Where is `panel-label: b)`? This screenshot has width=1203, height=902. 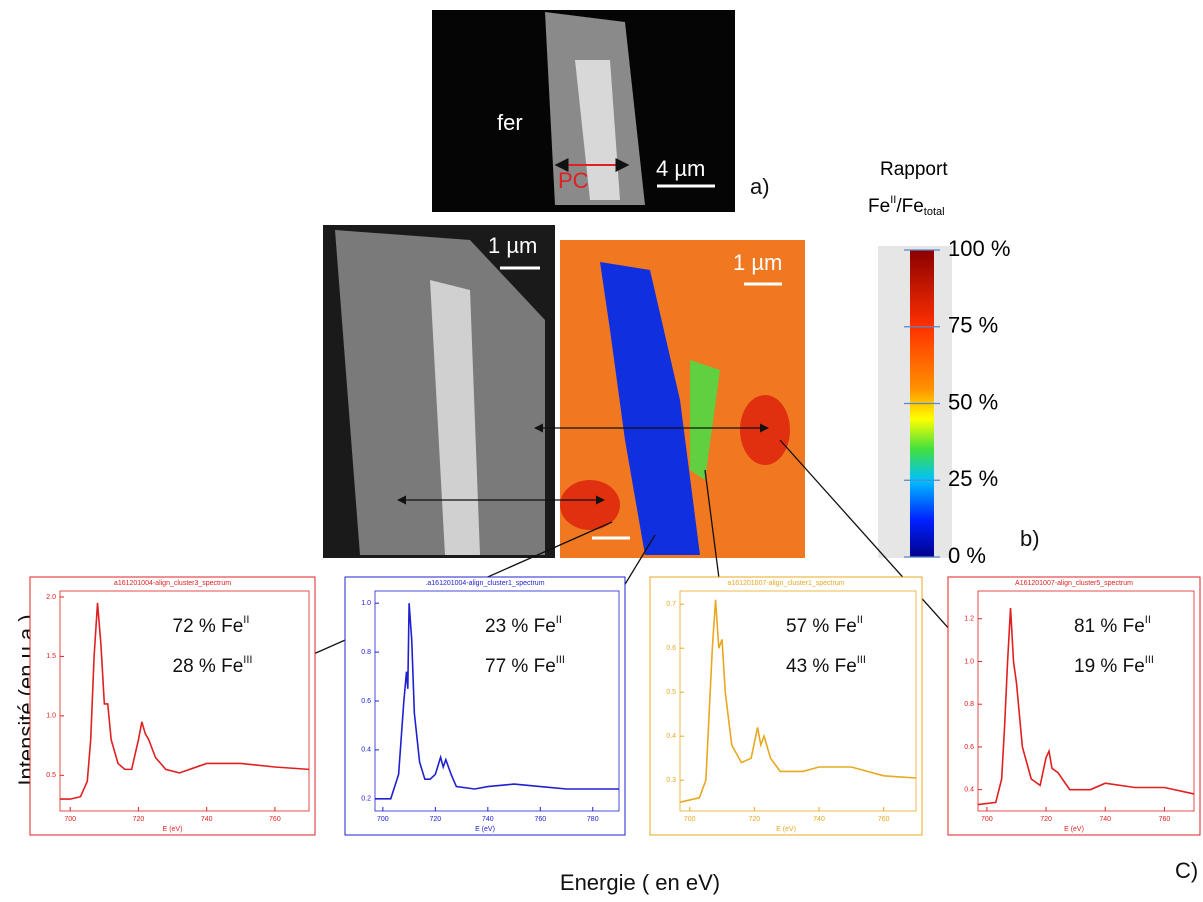 panel-label: b) is located at coordinates (1030, 538).